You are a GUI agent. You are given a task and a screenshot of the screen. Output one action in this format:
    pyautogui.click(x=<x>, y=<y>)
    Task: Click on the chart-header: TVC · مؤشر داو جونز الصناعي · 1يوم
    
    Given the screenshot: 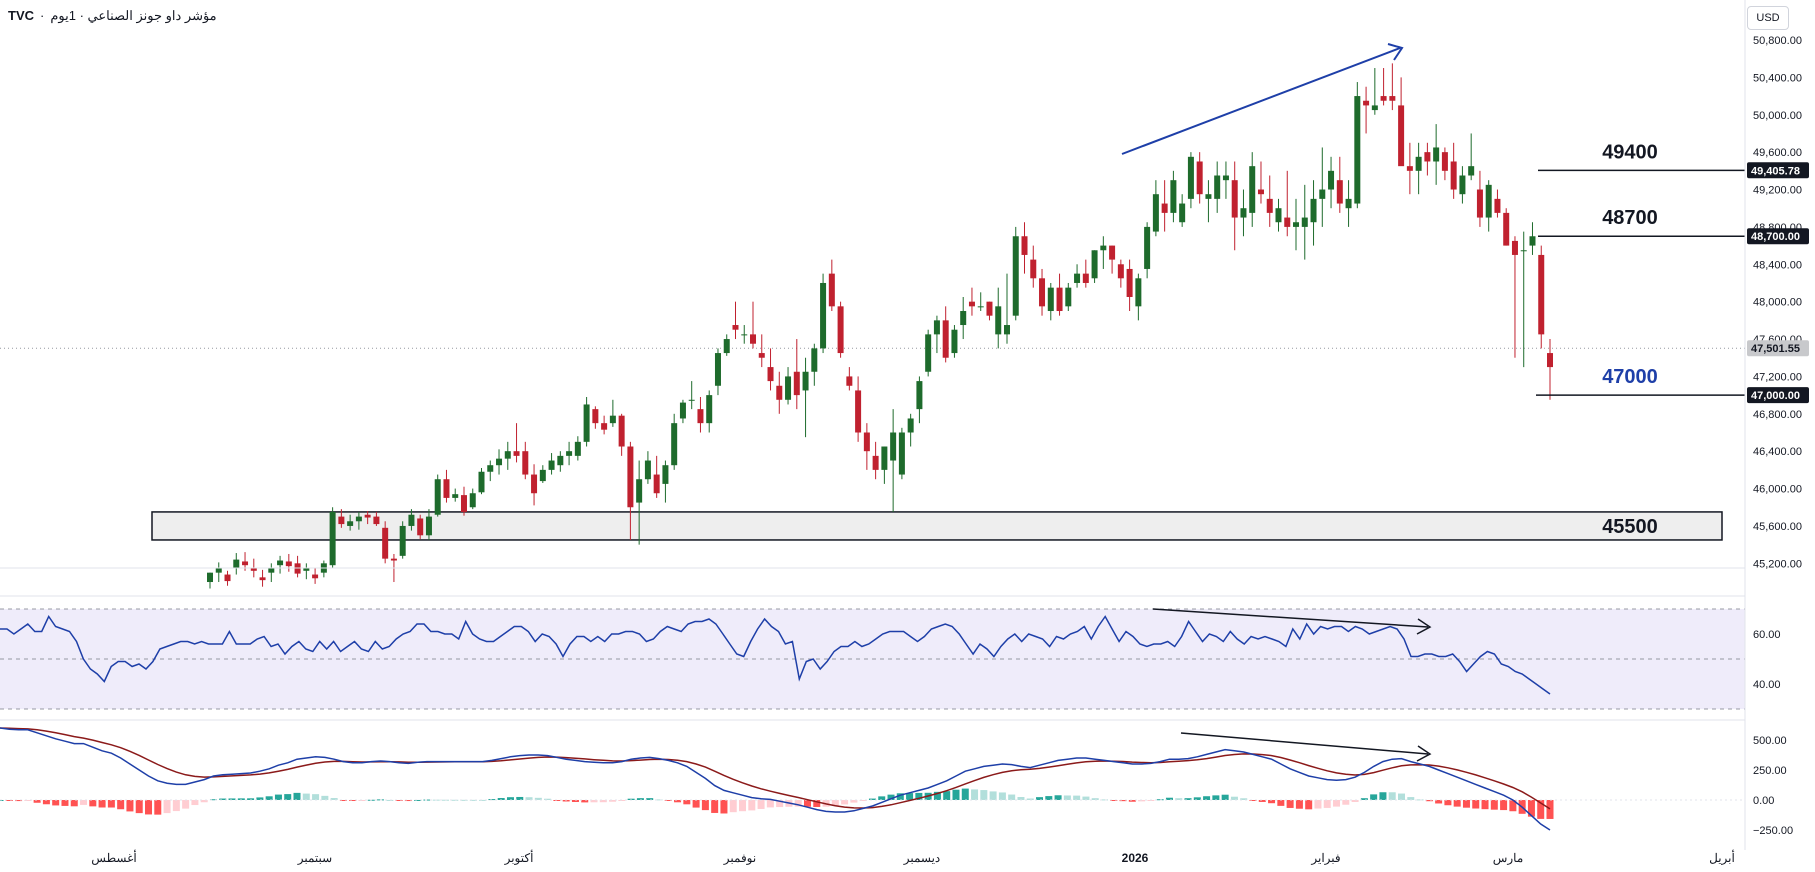 What is the action you would take?
    pyautogui.click(x=112, y=16)
    